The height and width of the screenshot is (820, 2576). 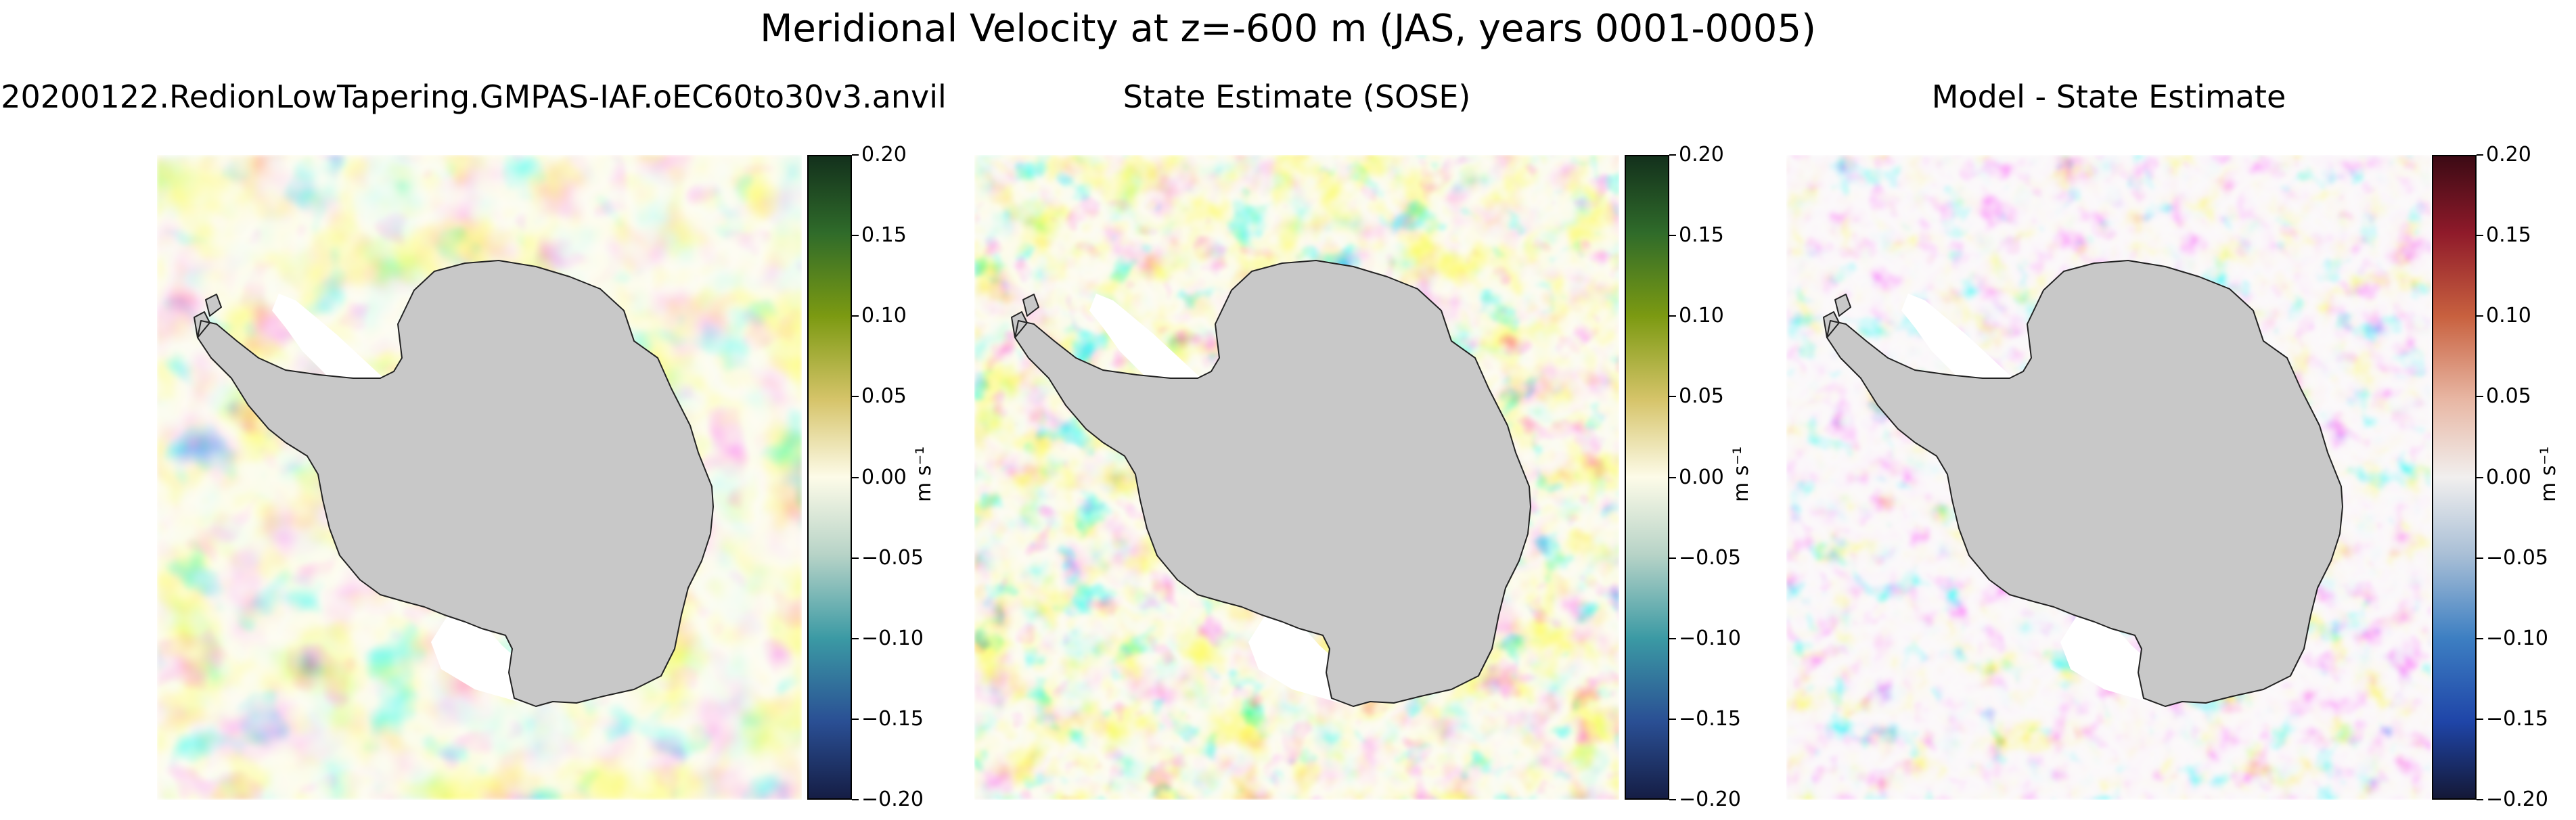 What do you see at coordinates (1297, 96) in the screenshot?
I see `panel-title-reference: State Estimate (SOSE)` at bounding box center [1297, 96].